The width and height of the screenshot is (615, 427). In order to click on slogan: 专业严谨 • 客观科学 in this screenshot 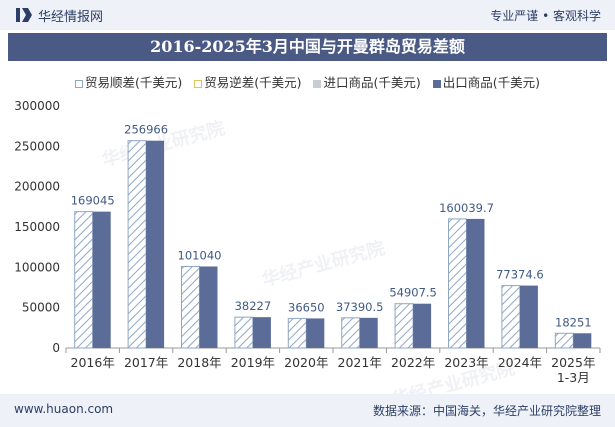, I will do `click(545, 16)`.